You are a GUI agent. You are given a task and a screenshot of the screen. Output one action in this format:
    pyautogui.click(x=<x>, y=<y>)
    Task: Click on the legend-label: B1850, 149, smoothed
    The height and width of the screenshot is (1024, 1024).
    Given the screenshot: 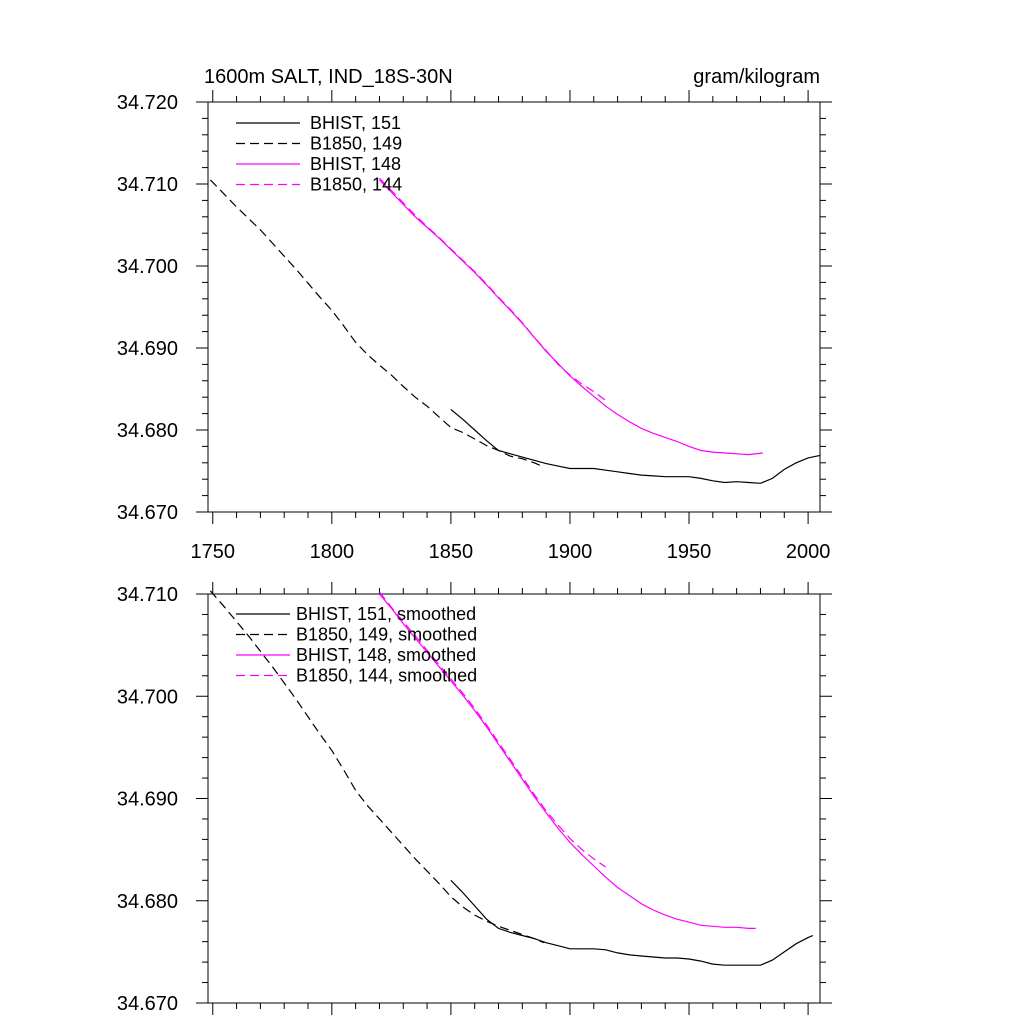 What is the action you would take?
    pyautogui.click(x=386, y=635)
    